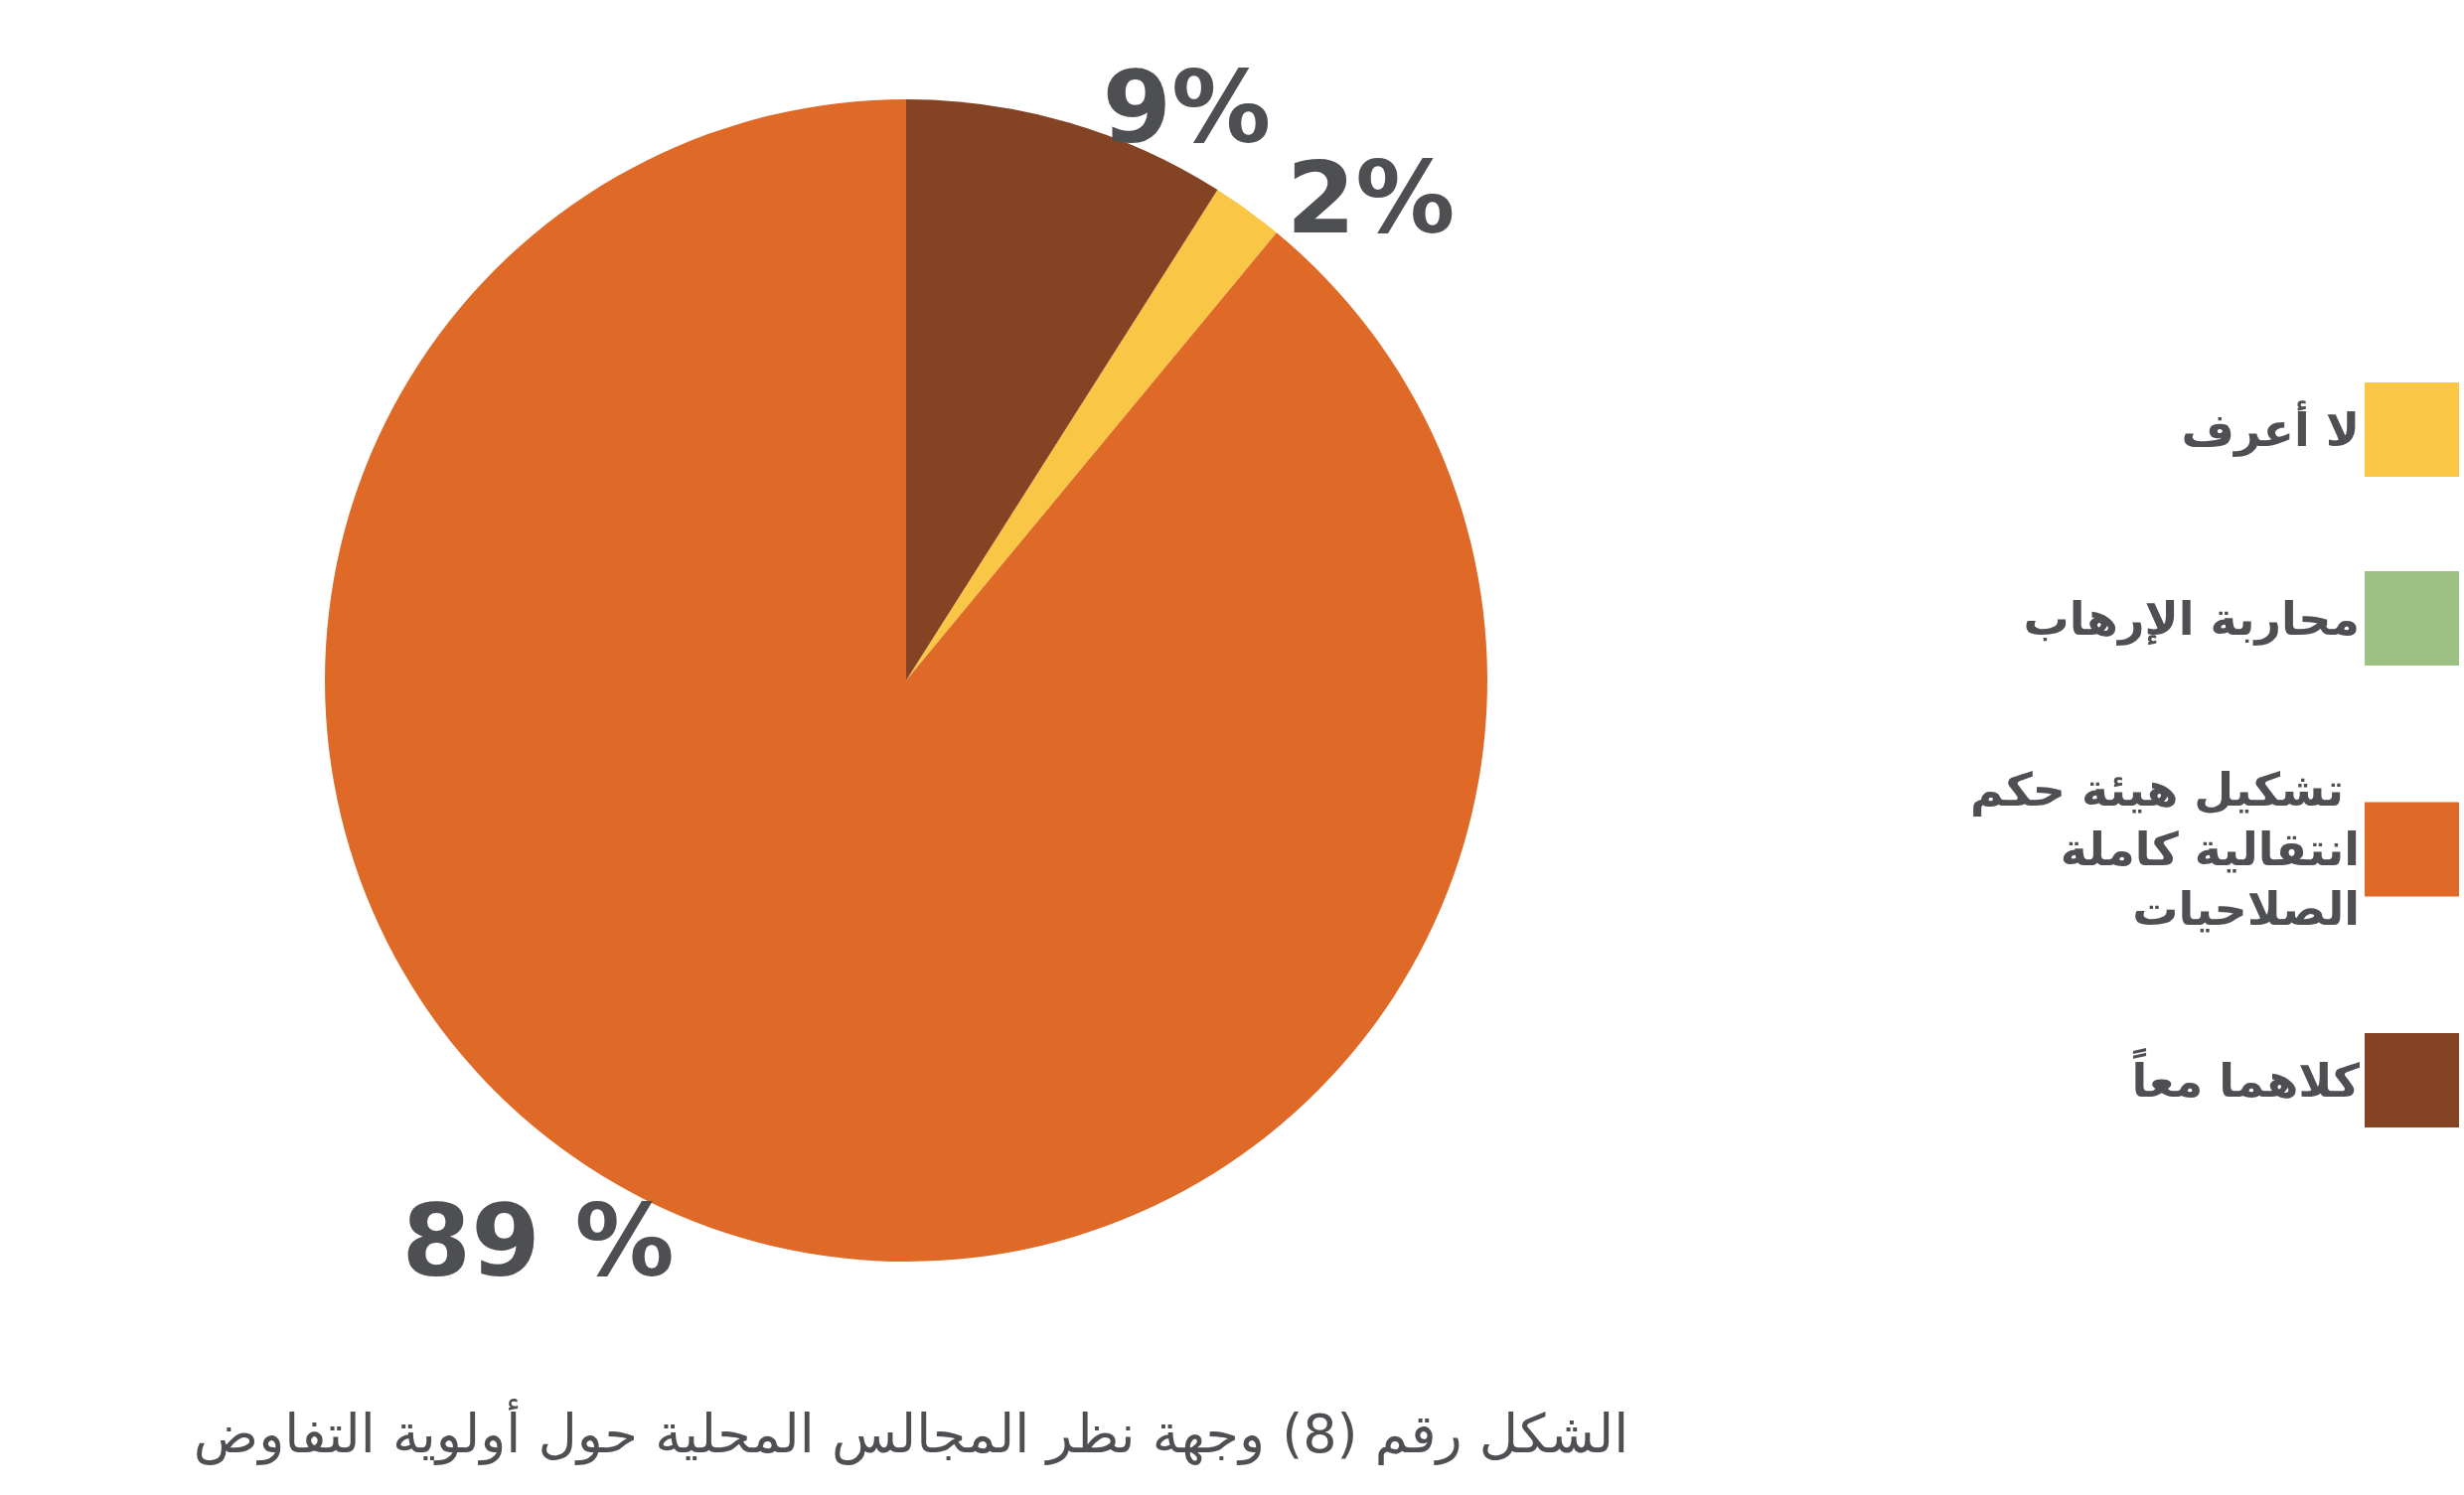 This screenshot has width=2464, height=1495. I want to click on legend-label: لا أعرف, so click(2270, 428).